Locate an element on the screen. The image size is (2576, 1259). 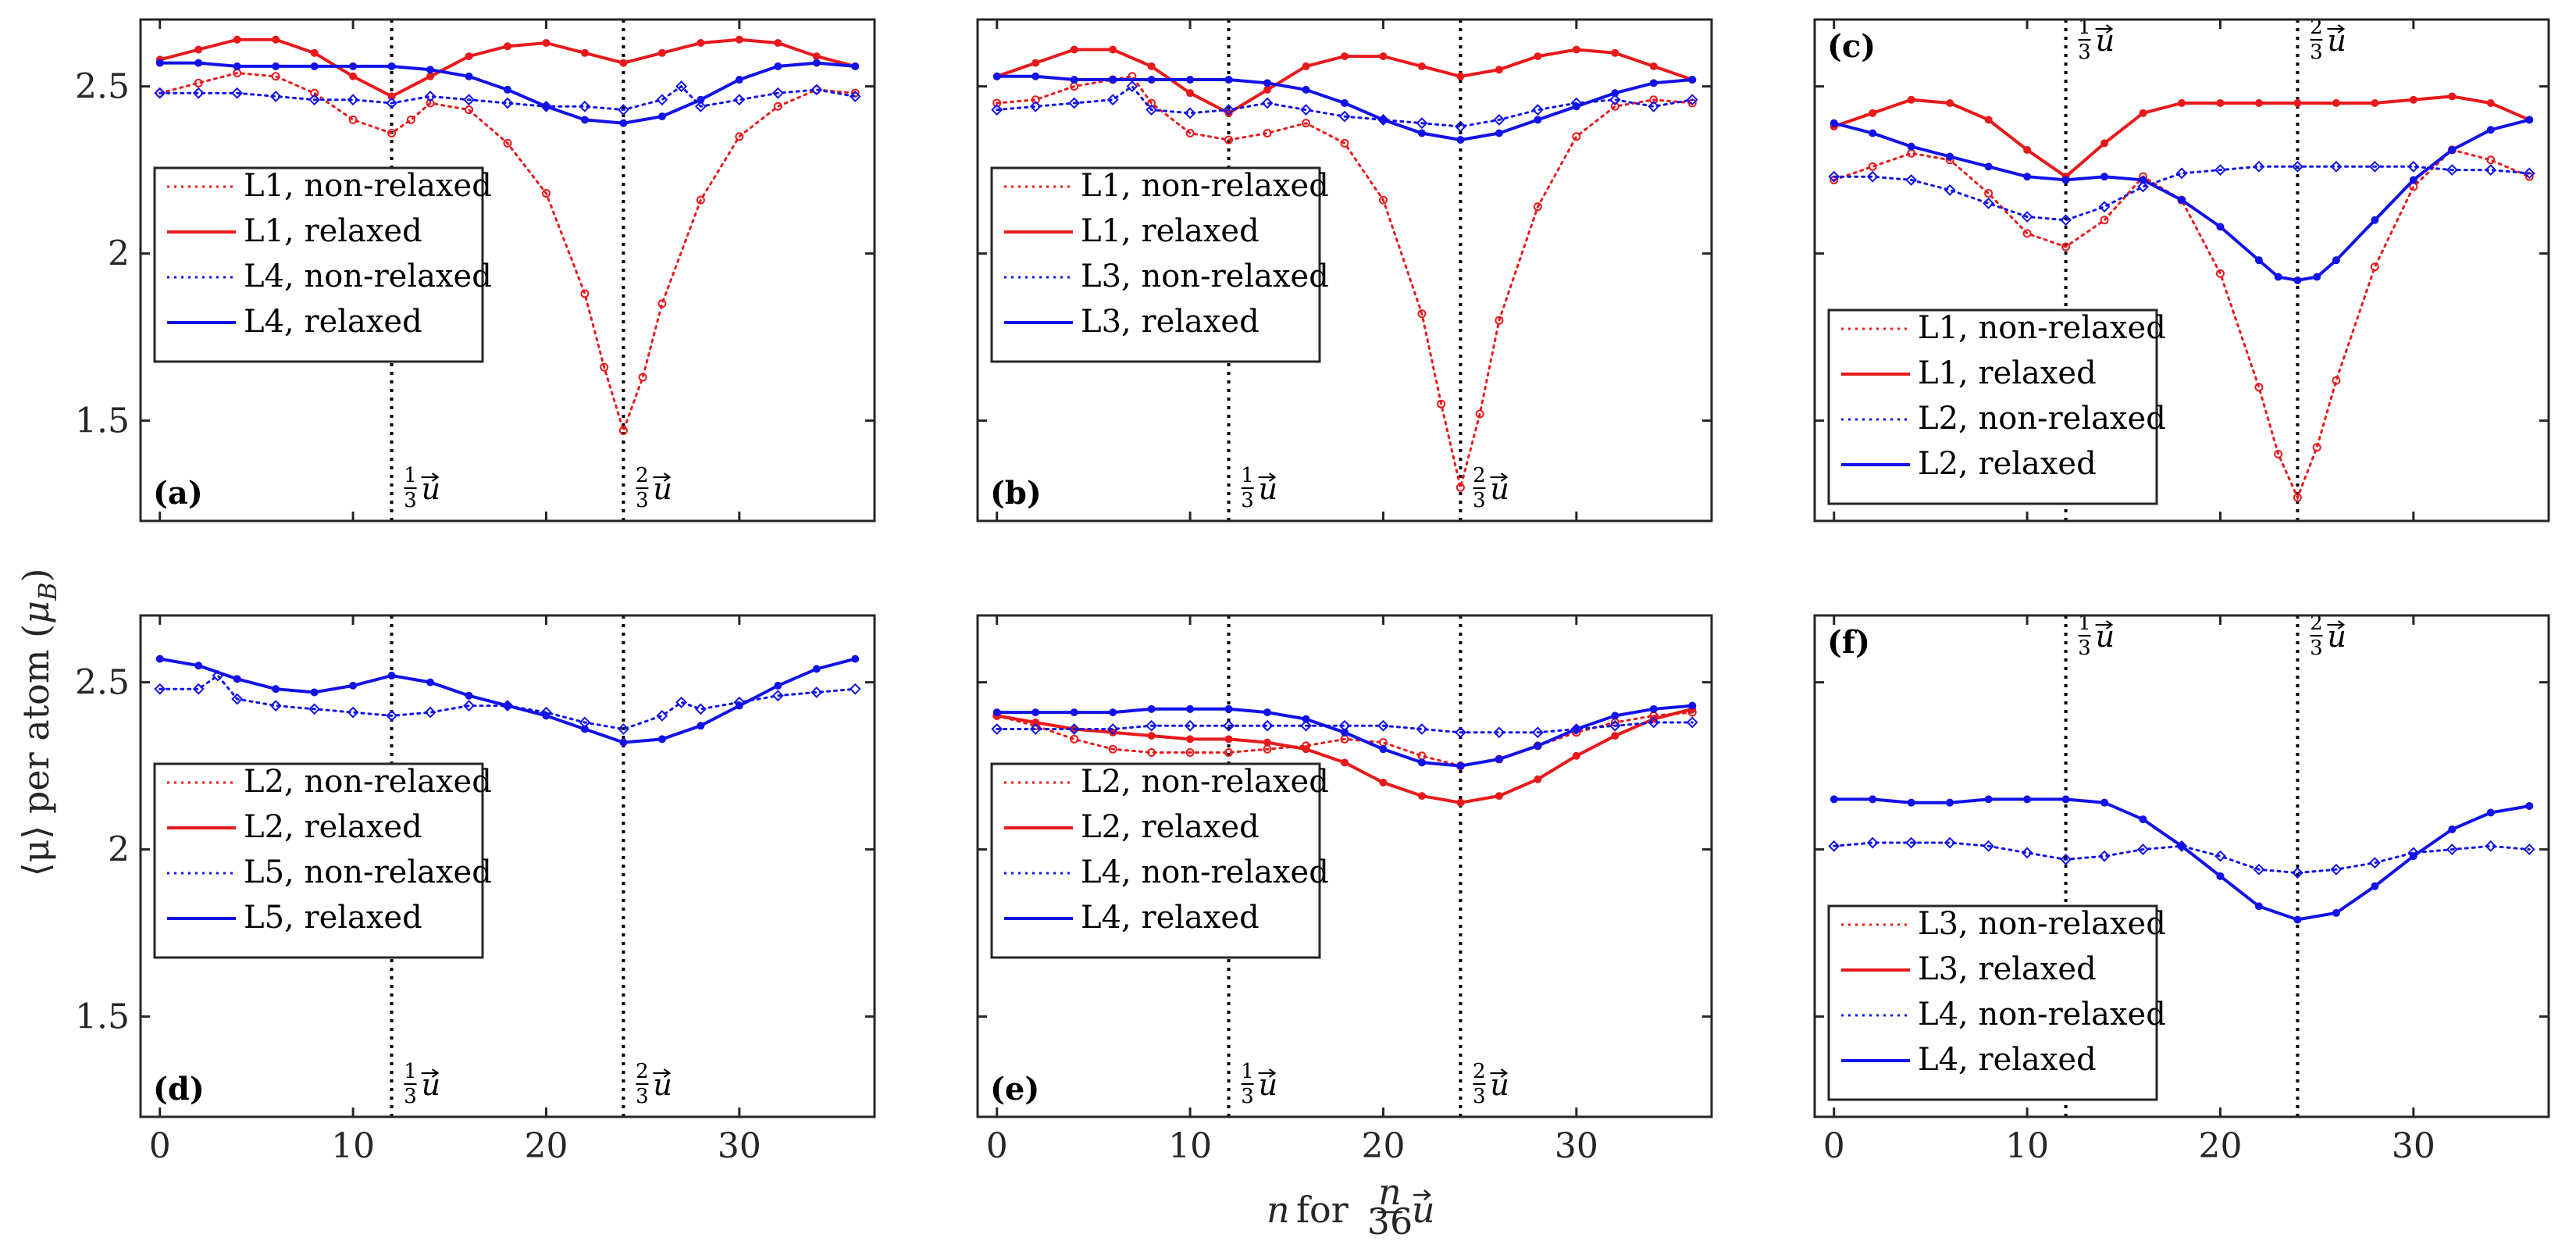
x-tick-label: 30 is located at coordinates (739, 1146).